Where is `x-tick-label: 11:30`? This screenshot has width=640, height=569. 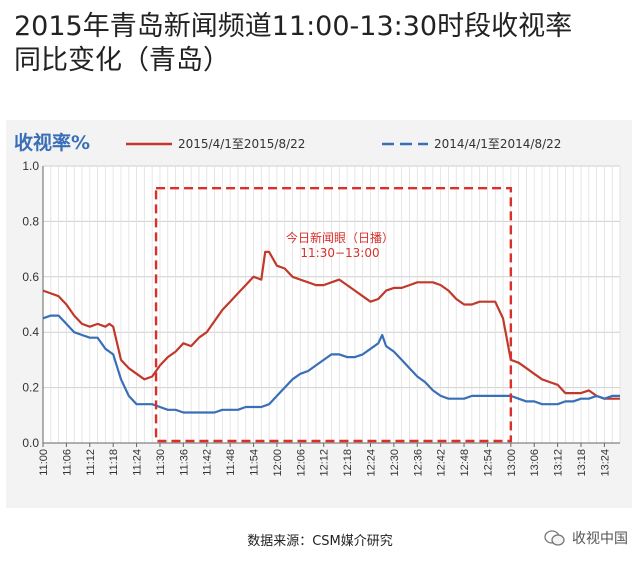
x-tick-label: 11:30 is located at coordinates (161, 462).